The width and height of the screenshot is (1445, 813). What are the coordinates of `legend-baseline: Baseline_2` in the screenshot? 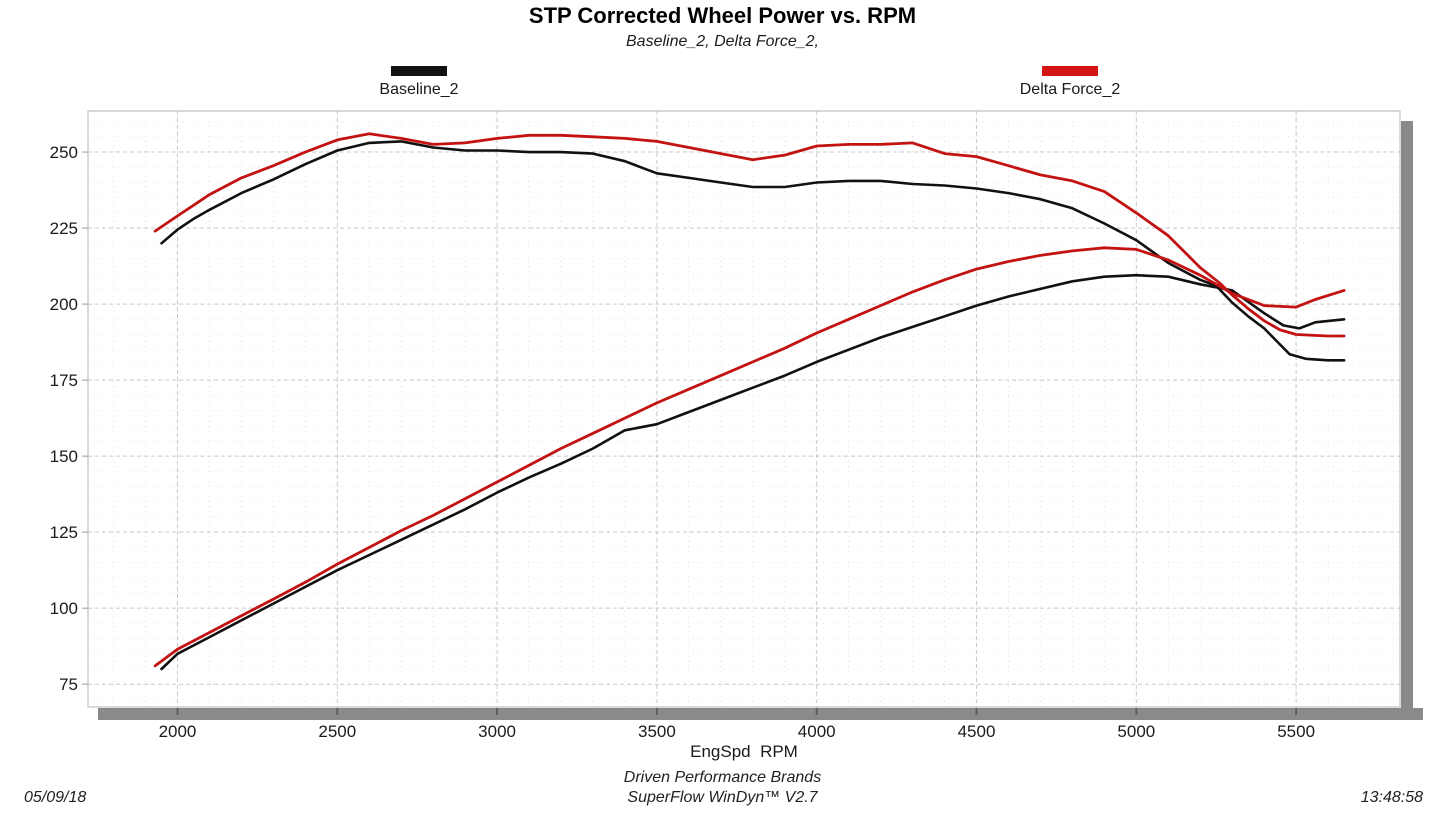 It's located at (419, 82).